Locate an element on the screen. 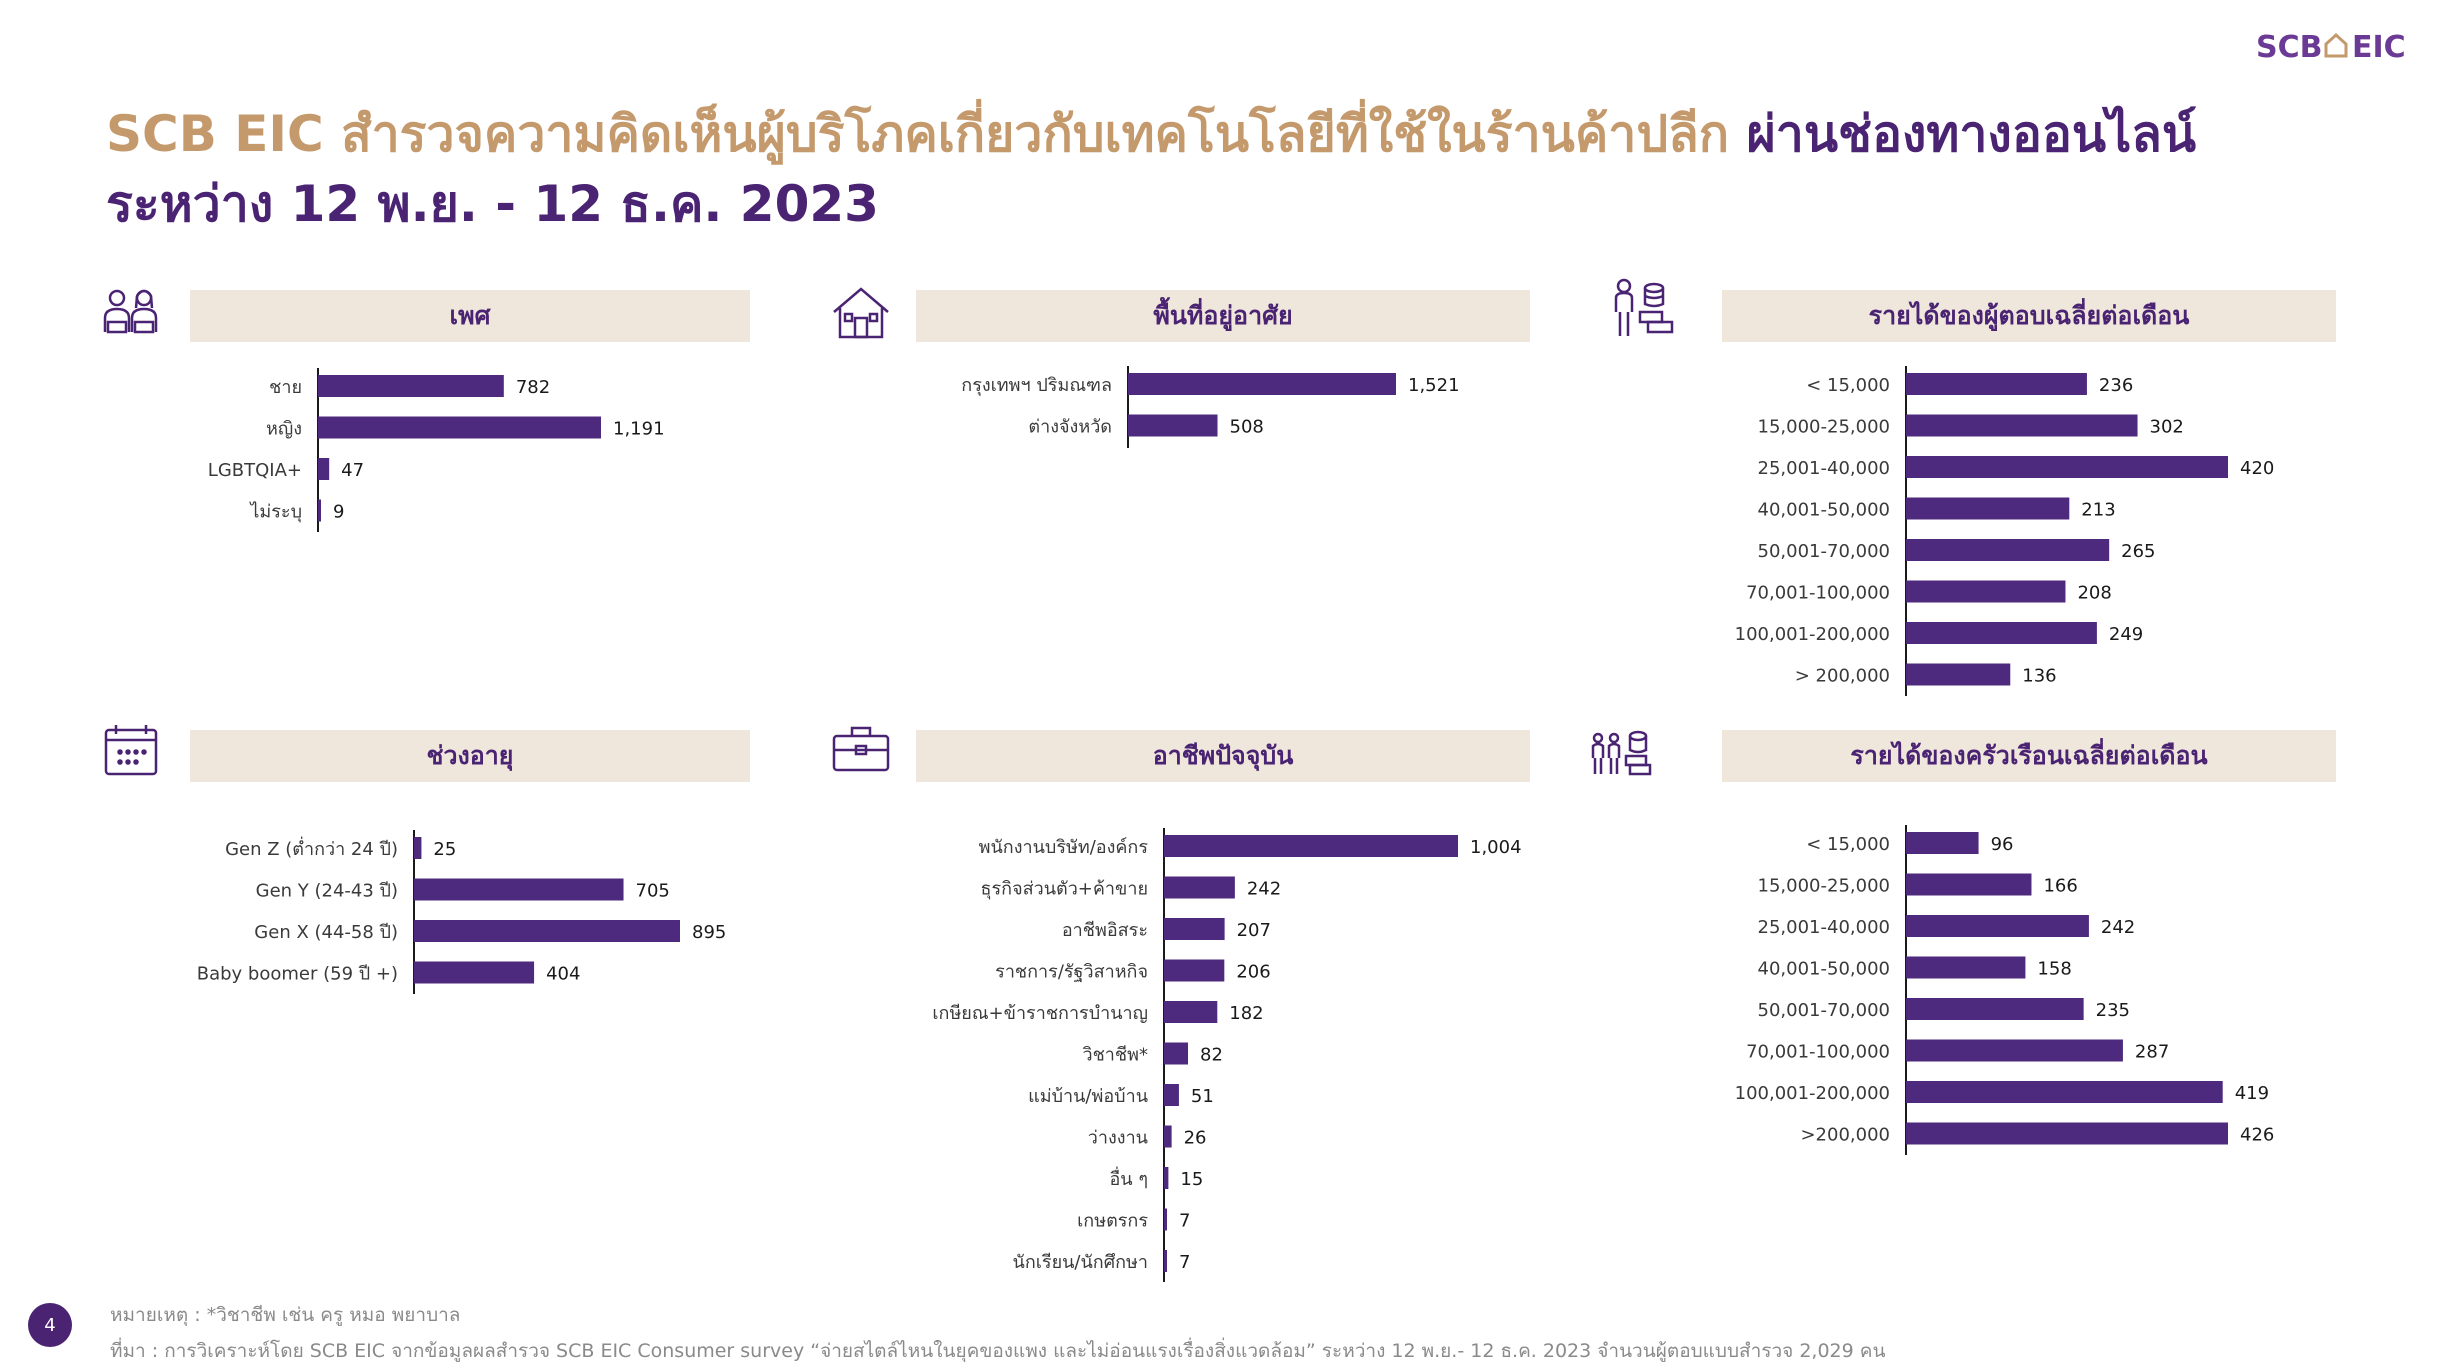  personal_income-value-label: 236 is located at coordinates (2116, 385).